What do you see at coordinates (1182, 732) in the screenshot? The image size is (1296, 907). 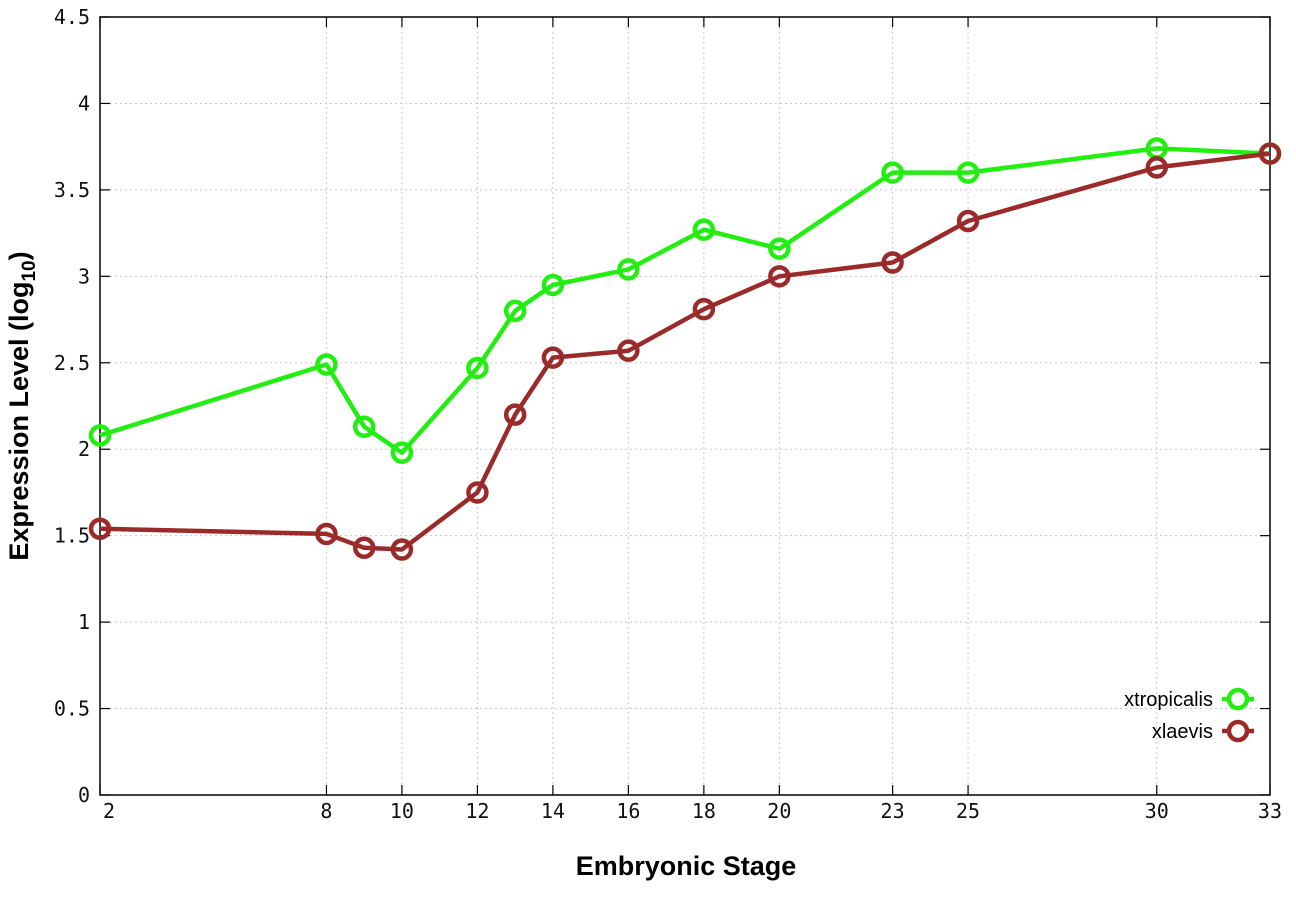 I see `legend-label-xlaevis: xlaevis` at bounding box center [1182, 732].